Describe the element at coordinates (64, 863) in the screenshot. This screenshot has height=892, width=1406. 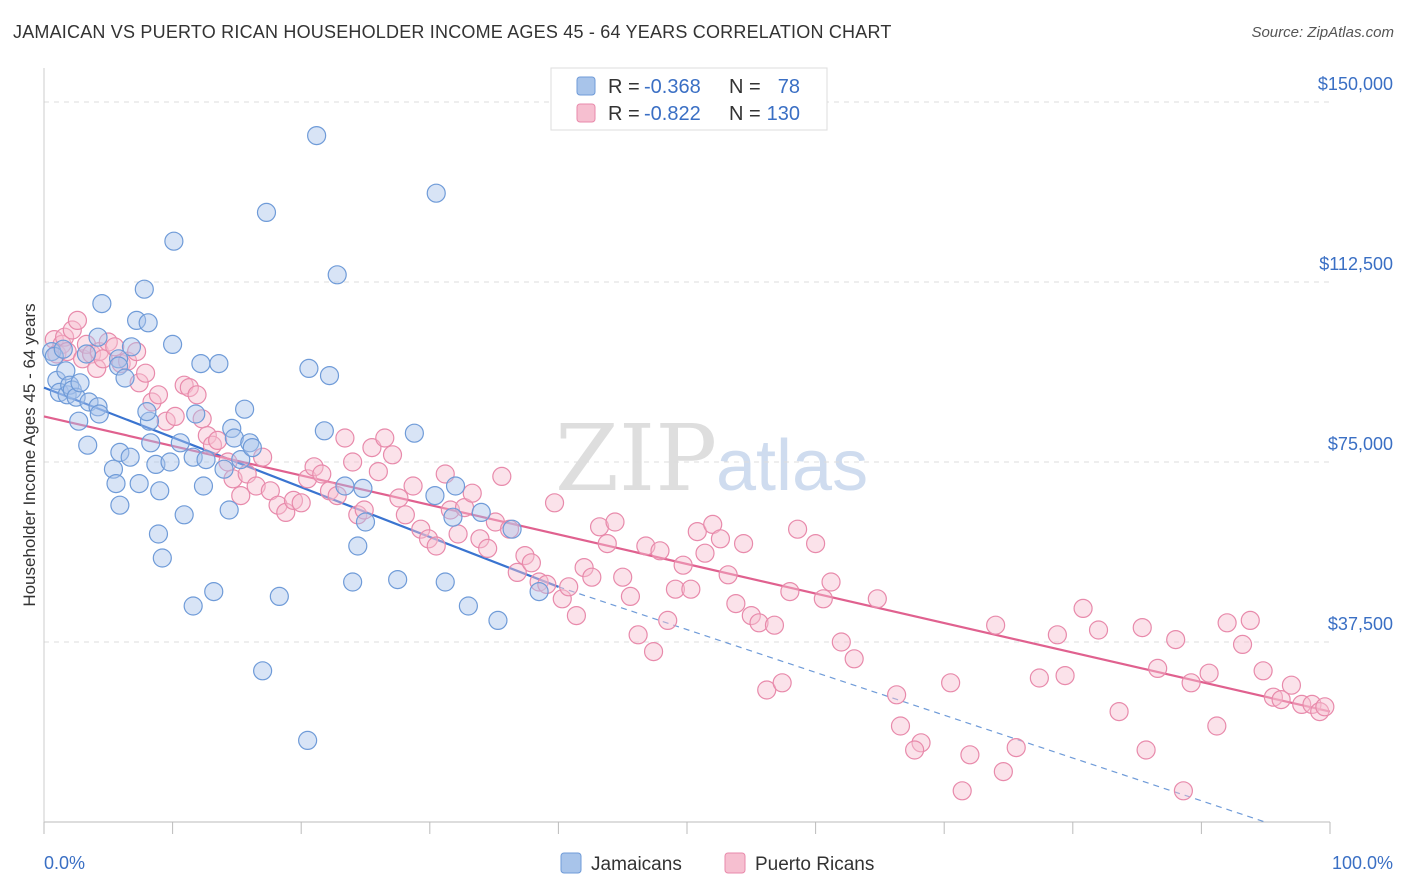
I see `x-tick-label-min: 0.0%` at that location.